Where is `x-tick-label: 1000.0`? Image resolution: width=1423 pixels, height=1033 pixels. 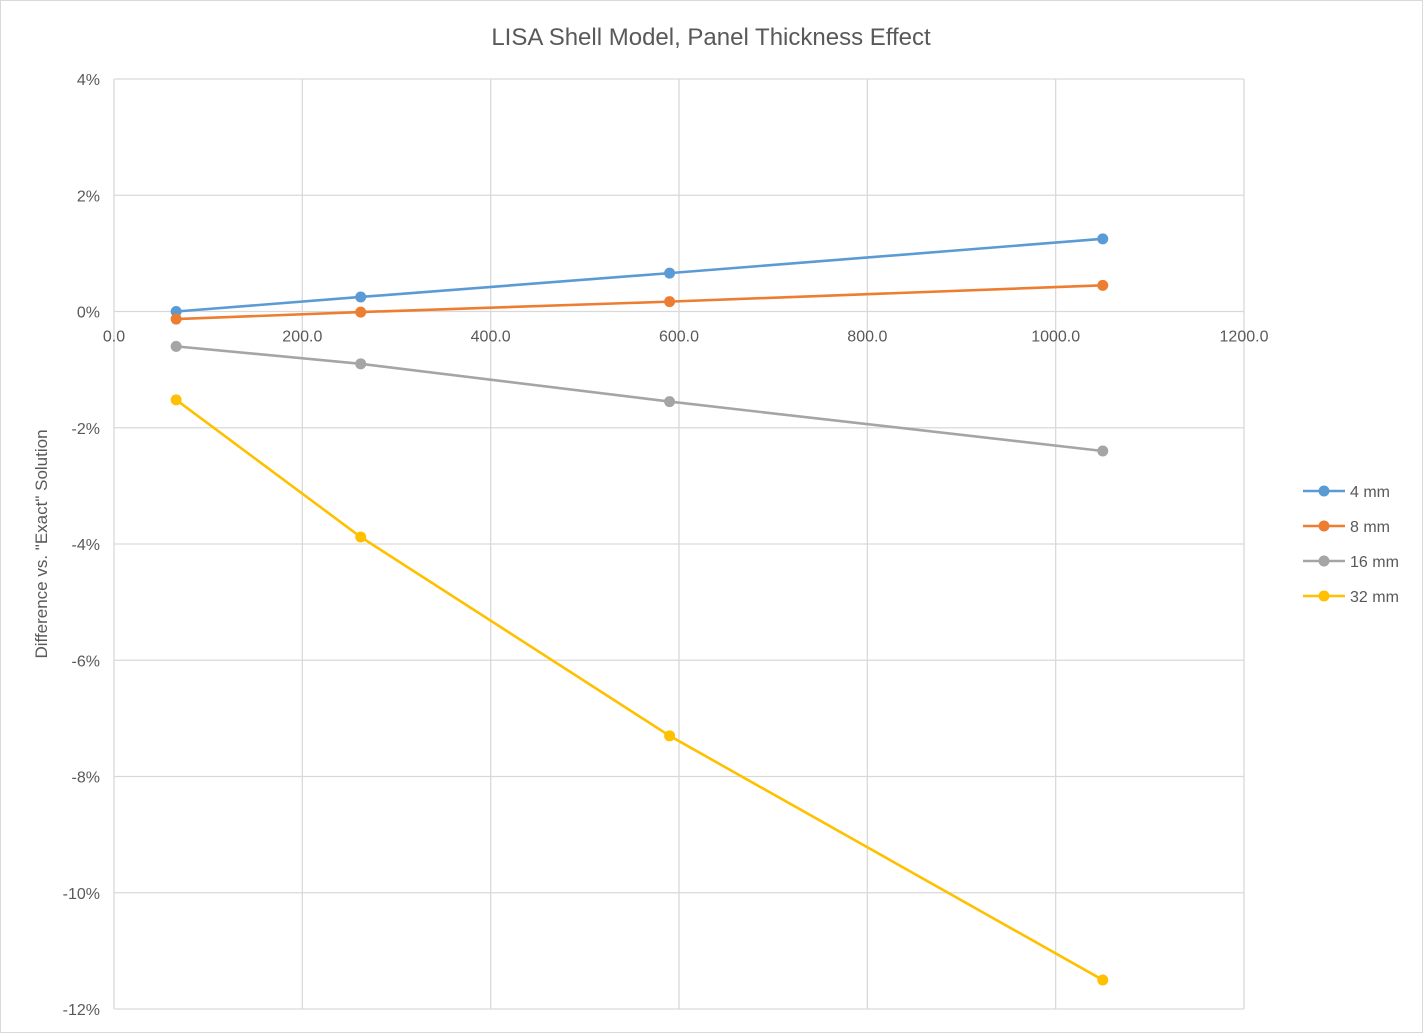 x-tick-label: 1000.0 is located at coordinates (1055, 337).